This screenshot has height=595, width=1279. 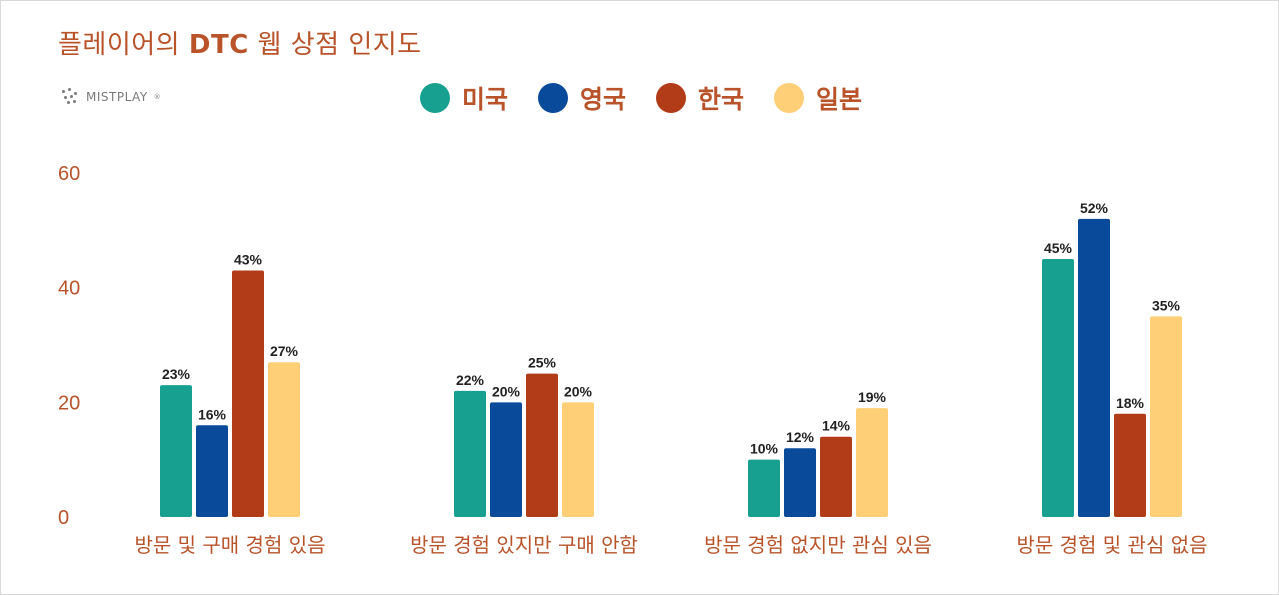 I want to click on data-label: 12%, so click(x=800, y=437).